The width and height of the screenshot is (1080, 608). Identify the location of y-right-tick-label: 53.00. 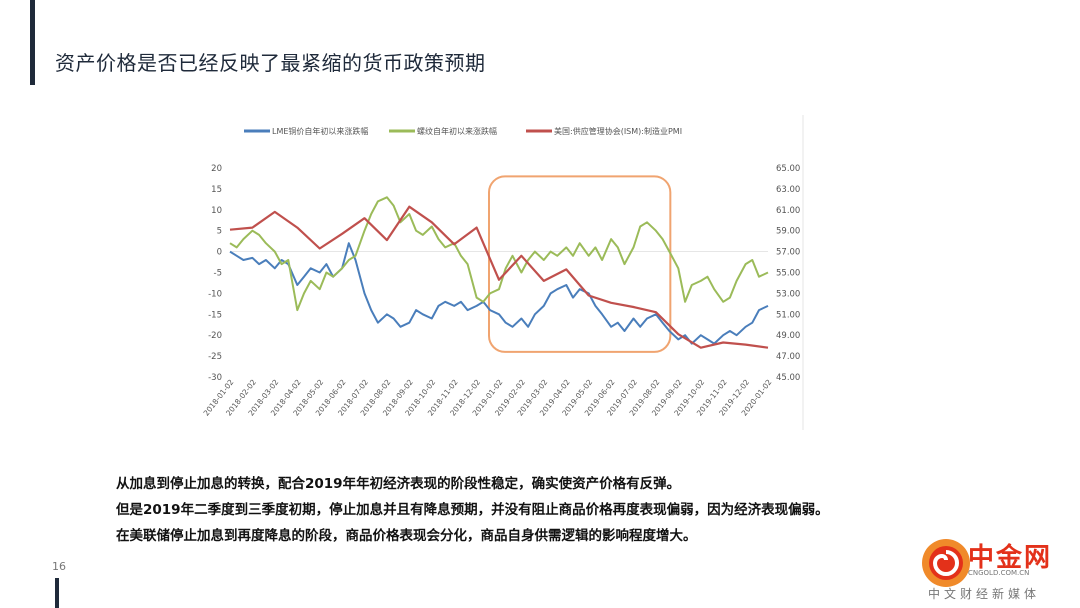
(788, 294).